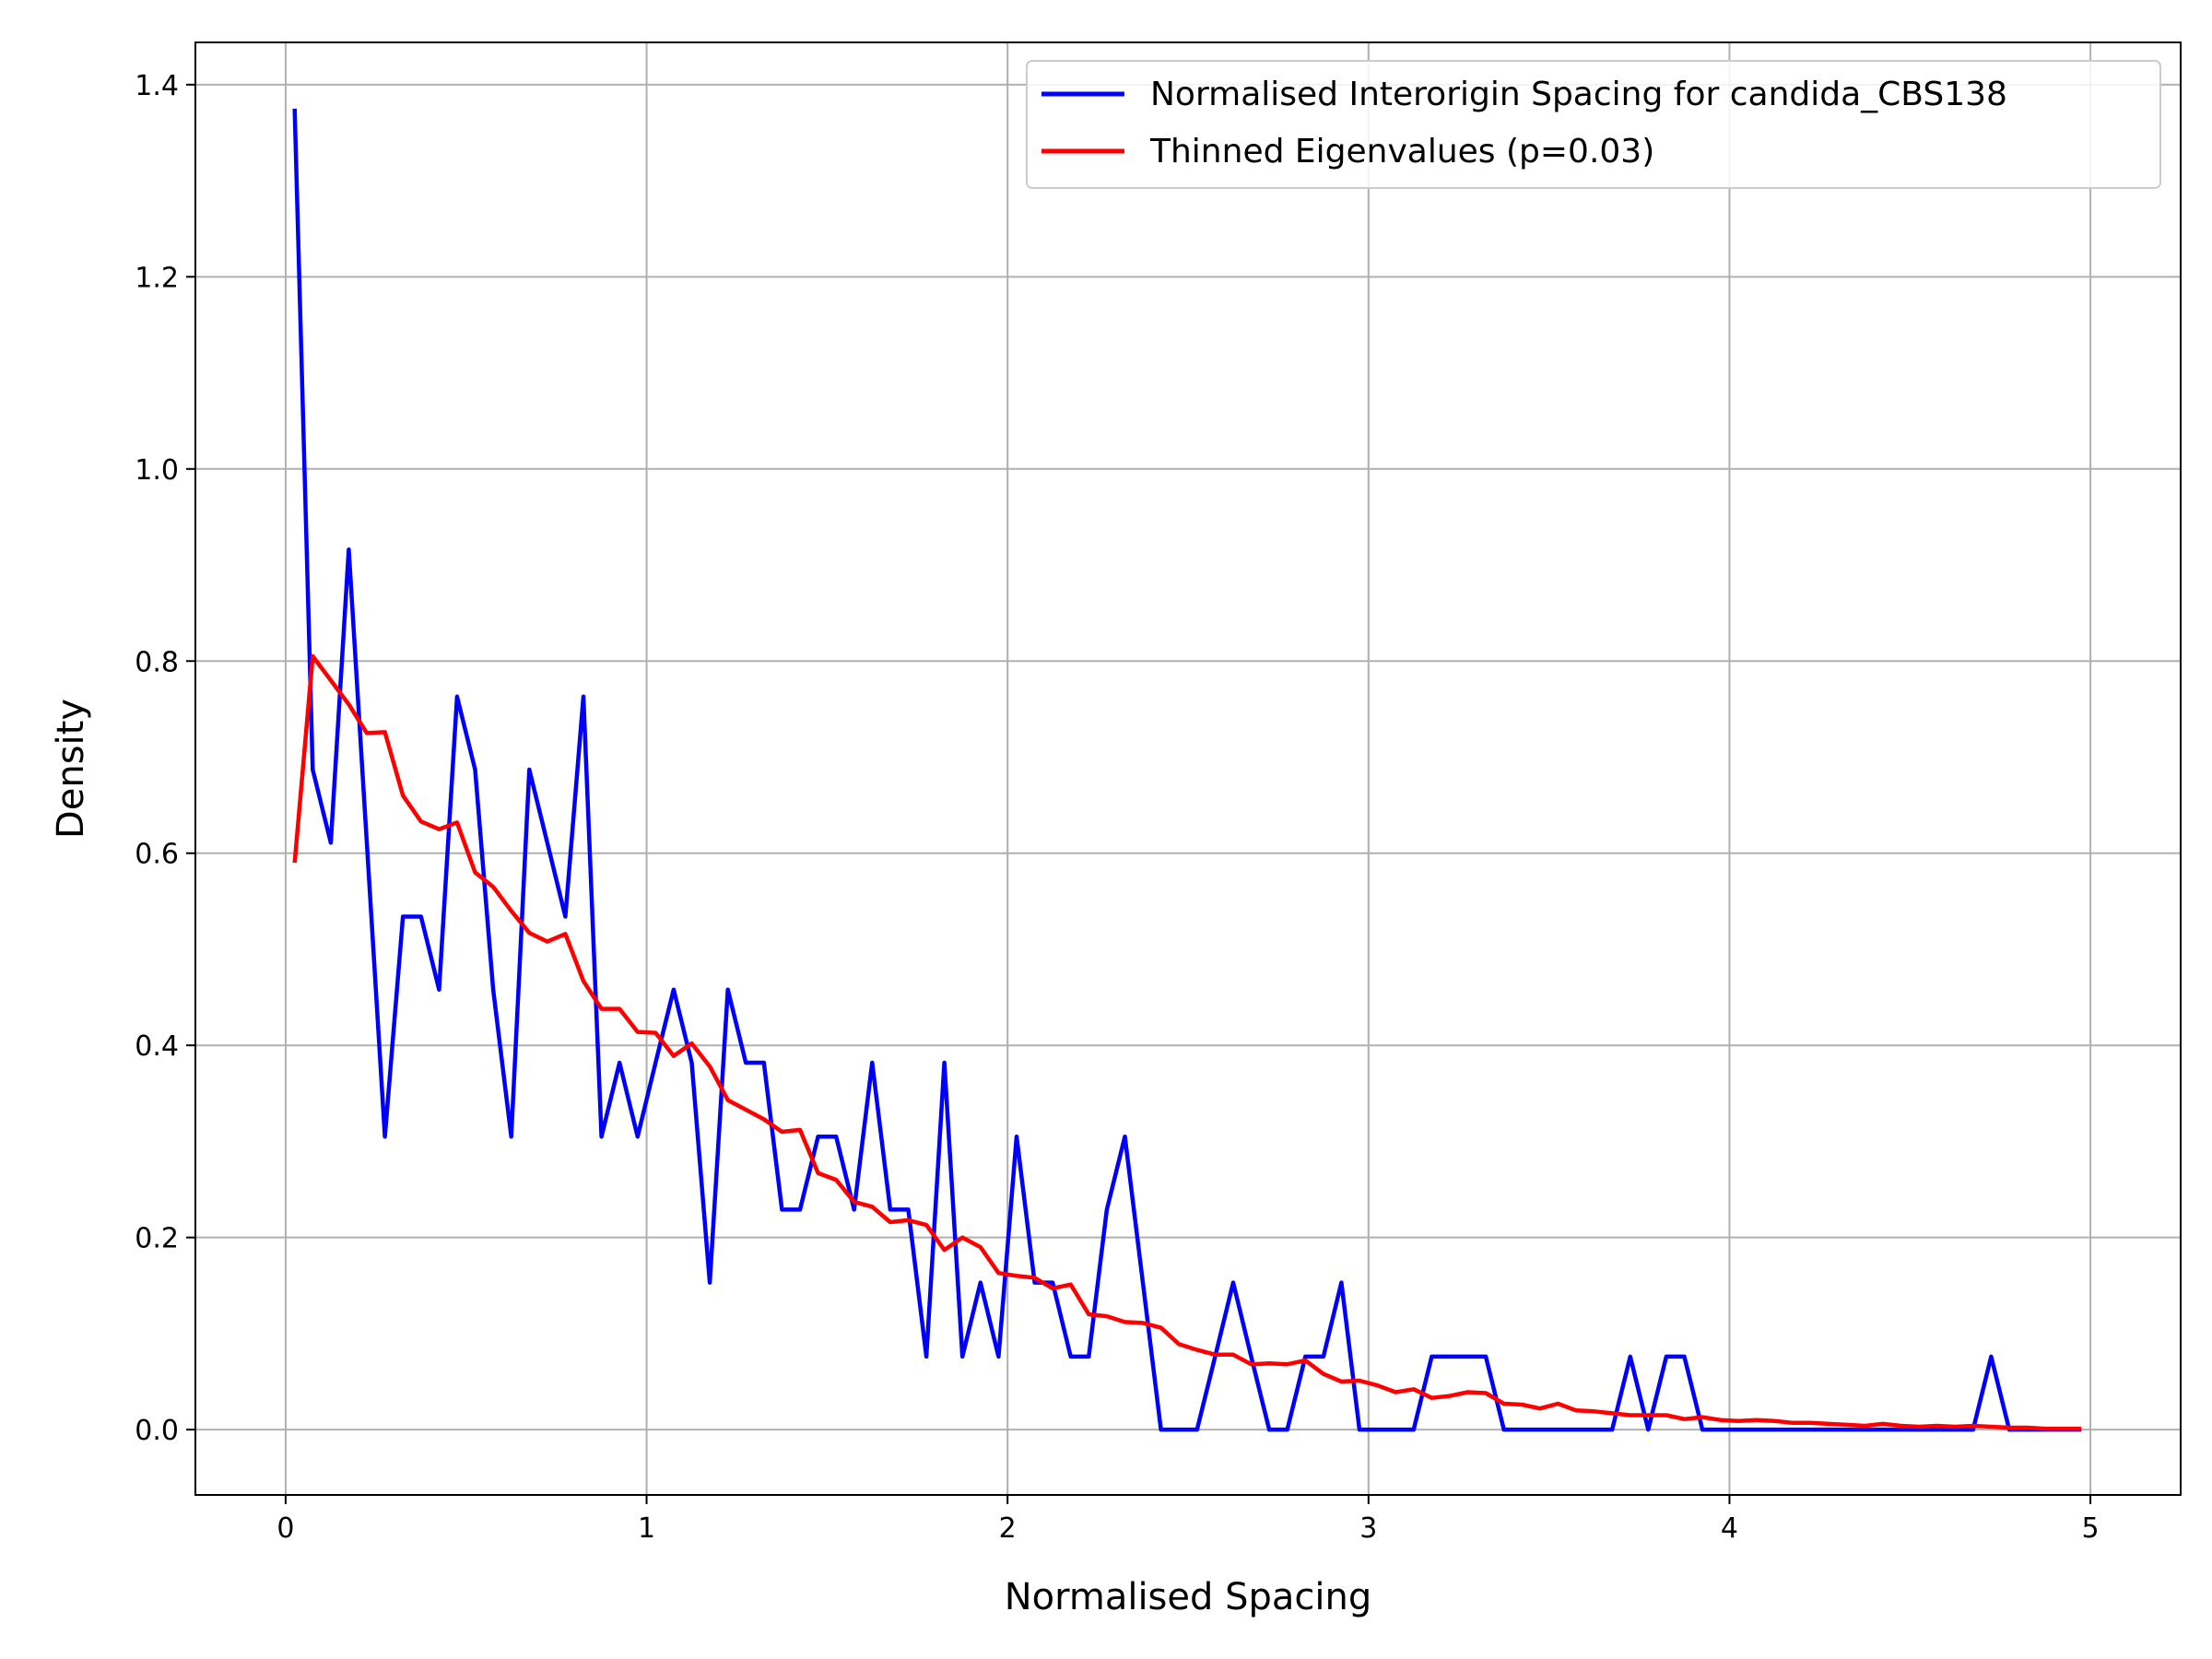  Describe the element at coordinates (2091, 1528) in the screenshot. I see `x-tick-label: 5` at that location.